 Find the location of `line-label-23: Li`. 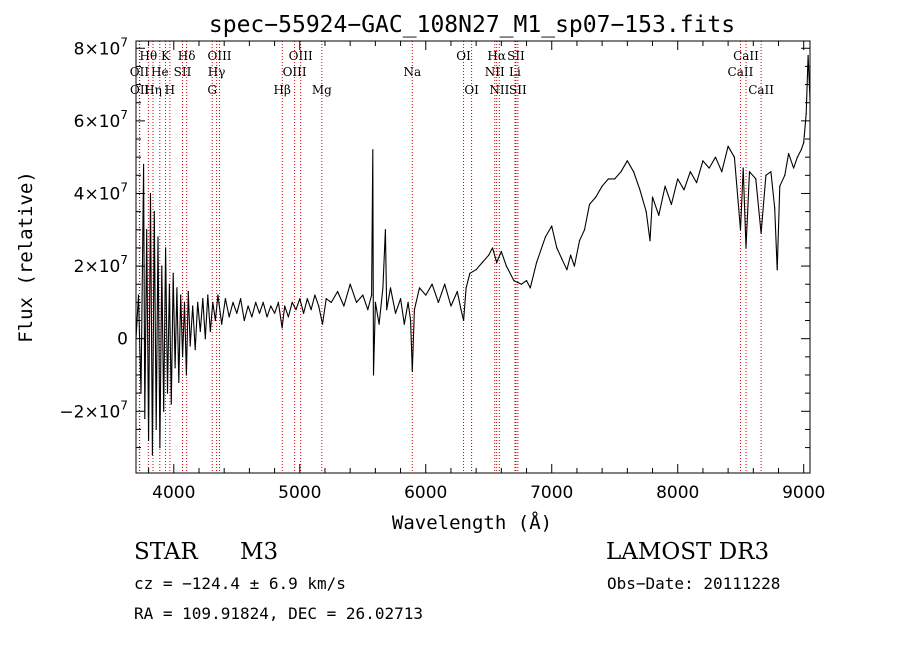

line-label-23: Li is located at coordinates (515, 72).